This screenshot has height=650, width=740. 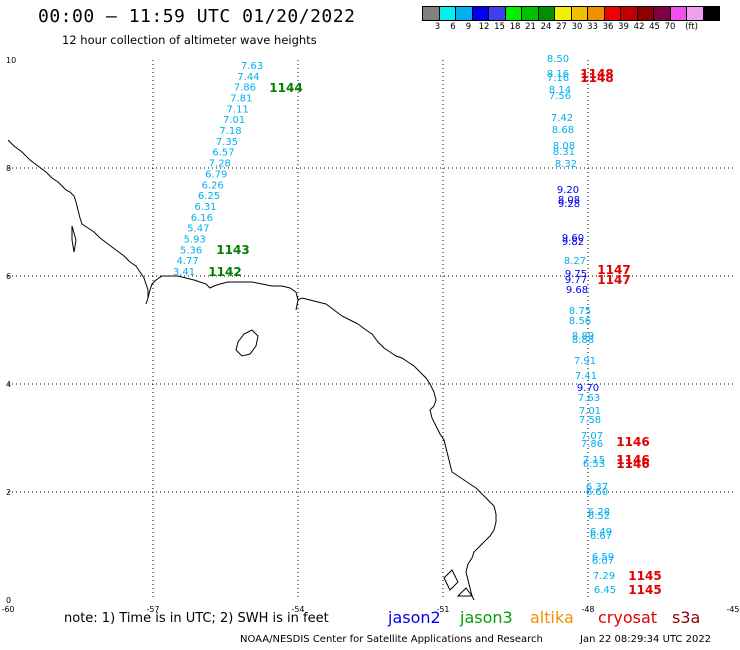 I want to click on swh-label: 7.28, so click(x=220, y=164).